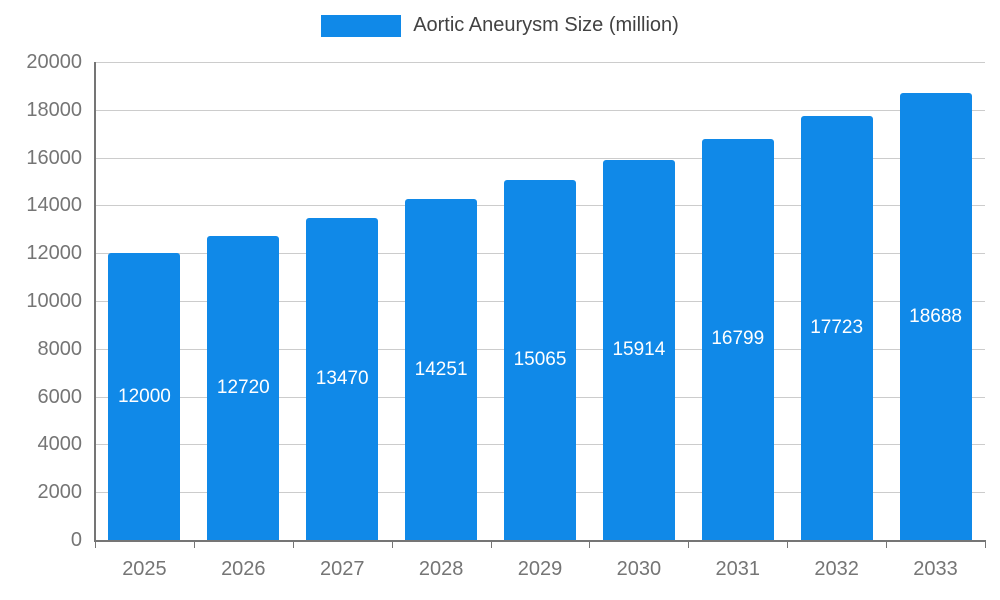 The width and height of the screenshot is (1000, 600). Describe the element at coordinates (540, 541) in the screenshot. I see `x-axis-line` at that location.